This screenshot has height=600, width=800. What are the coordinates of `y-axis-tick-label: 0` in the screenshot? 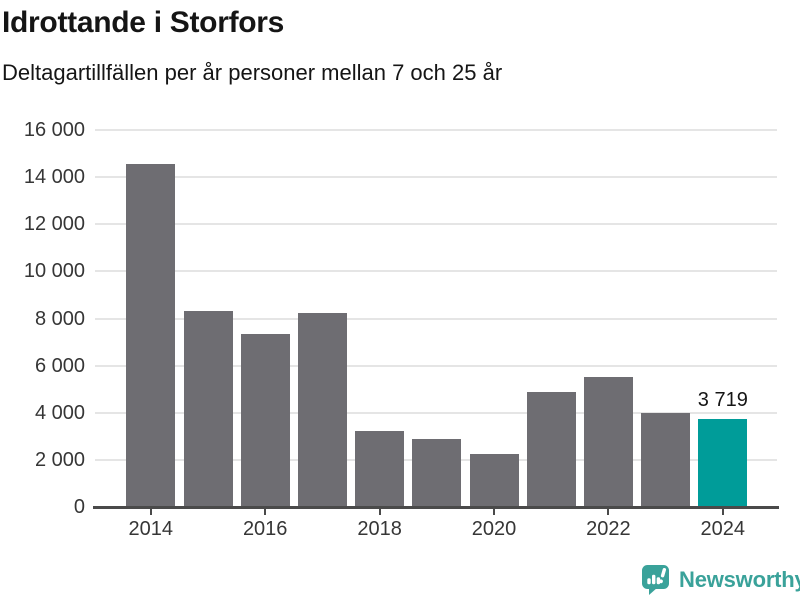 It's located at (79, 507).